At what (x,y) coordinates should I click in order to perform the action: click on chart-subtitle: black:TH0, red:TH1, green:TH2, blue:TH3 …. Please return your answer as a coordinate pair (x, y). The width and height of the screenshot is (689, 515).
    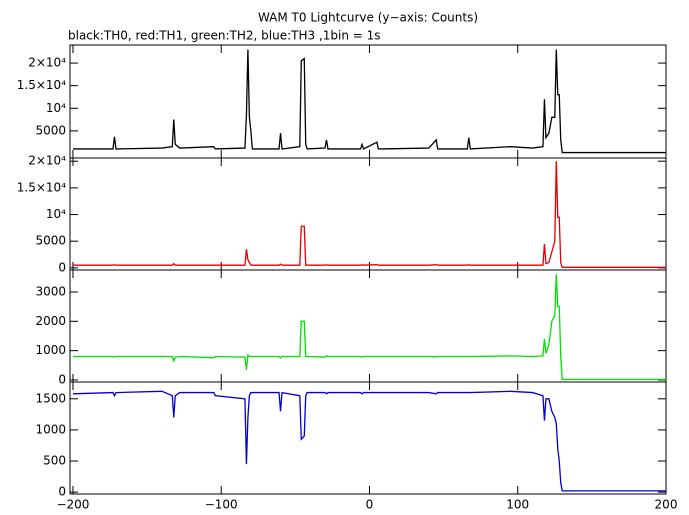
    Looking at the image, I should click on (224, 36).